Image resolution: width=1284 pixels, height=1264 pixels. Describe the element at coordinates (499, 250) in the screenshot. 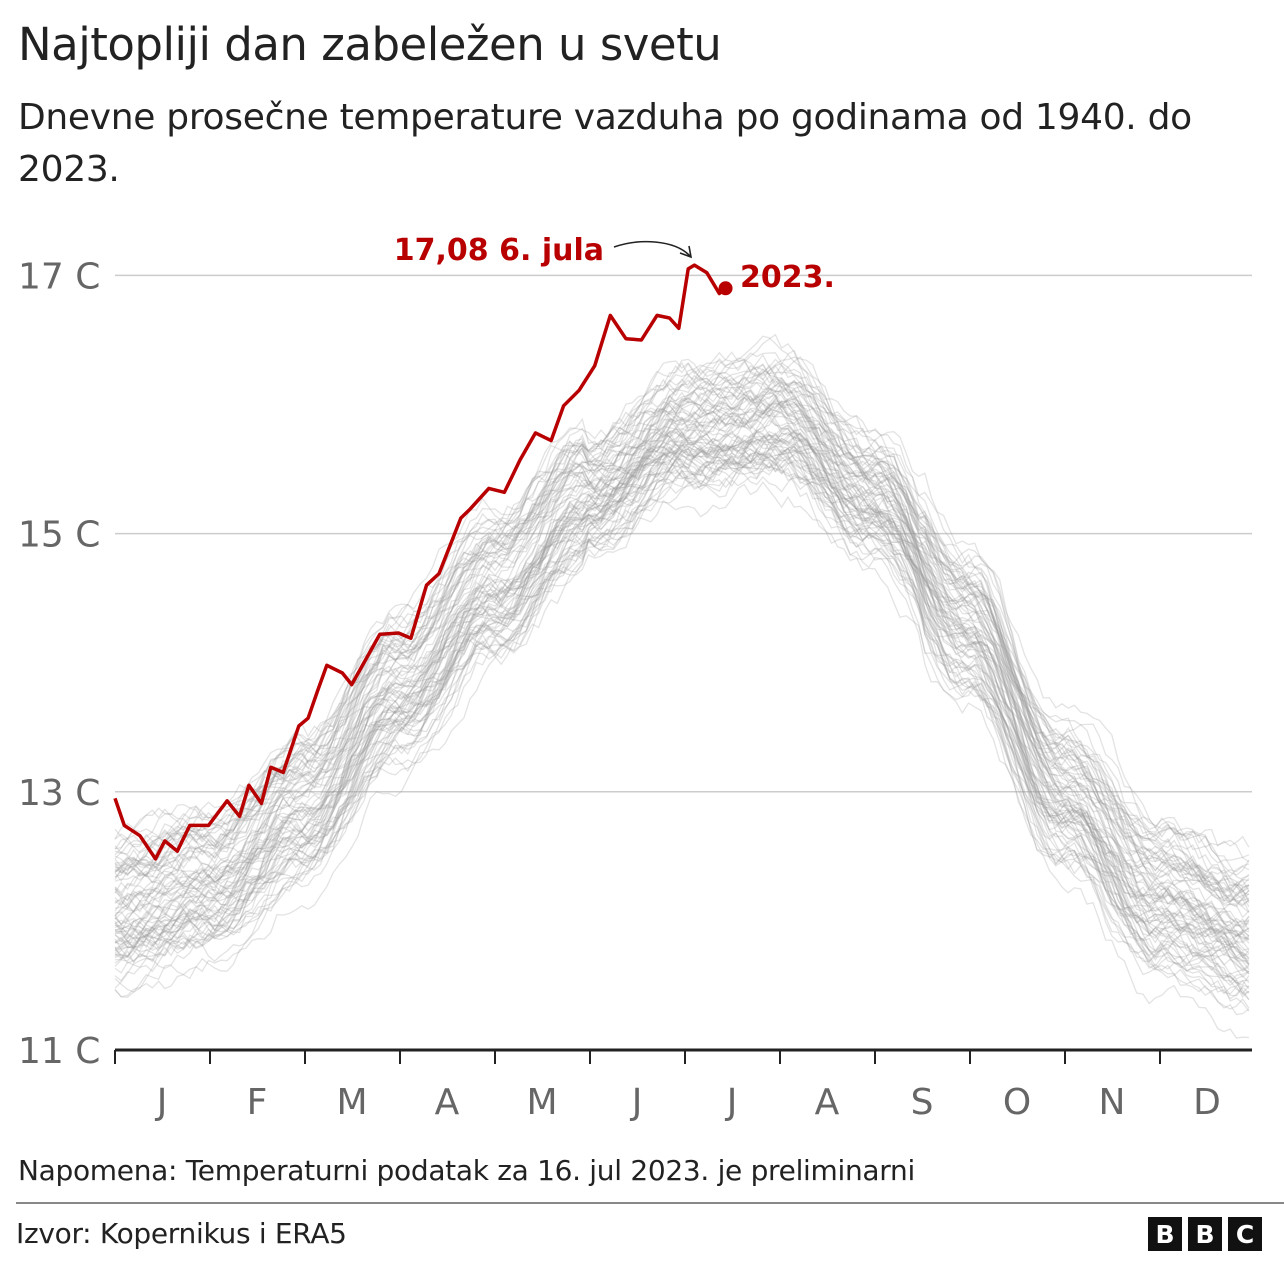

I see `peak-annotation: 17,08 6. jula` at that location.